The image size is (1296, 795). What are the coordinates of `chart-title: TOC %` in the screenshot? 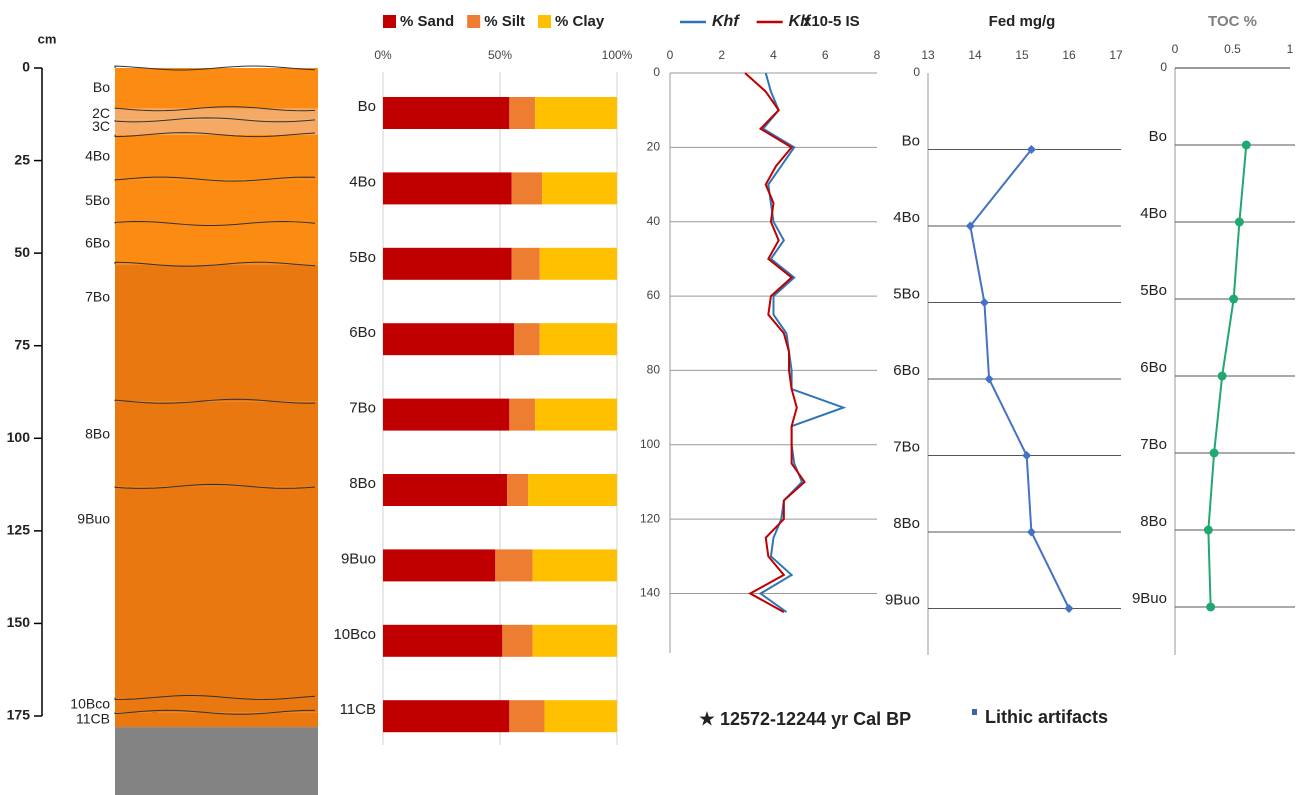 It's located at (1232, 21).